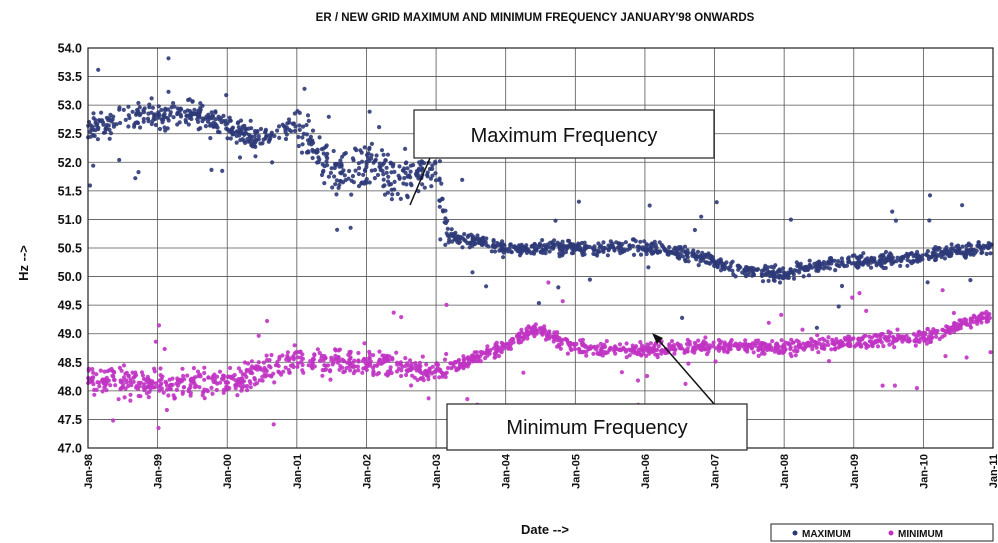  What do you see at coordinates (597, 427) in the screenshot?
I see `annotation-minimum-box` at bounding box center [597, 427].